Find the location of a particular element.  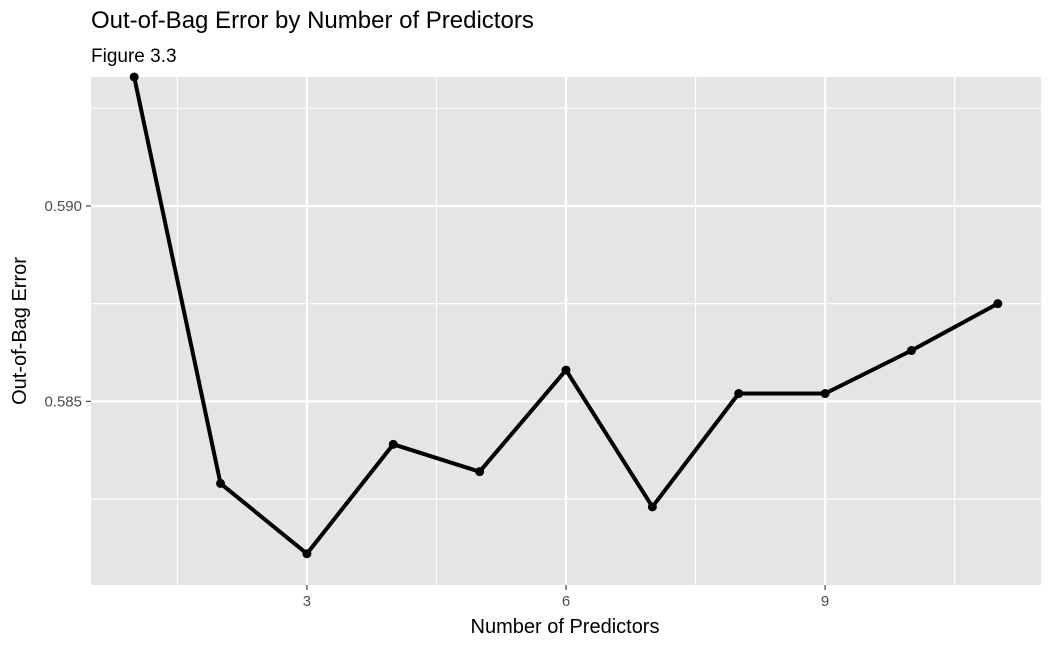

x-axis-title: Number of Predictors is located at coordinates (565, 627).